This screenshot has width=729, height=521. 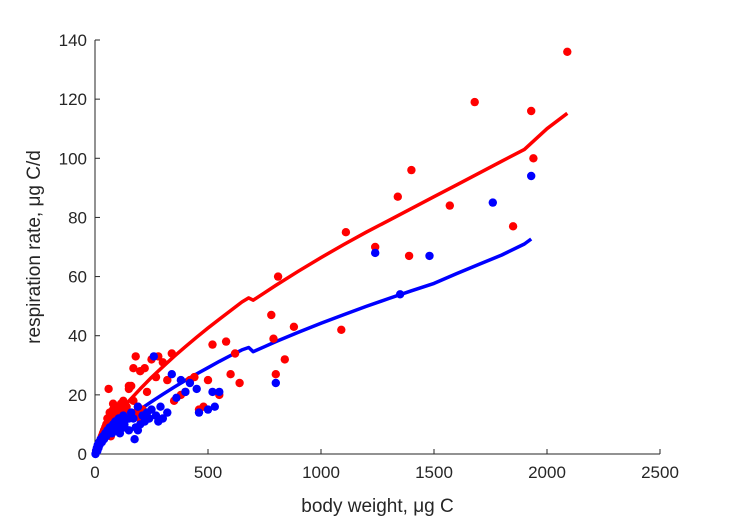 What do you see at coordinates (547, 472) in the screenshot?
I see `x-tick-label: 2000` at bounding box center [547, 472].